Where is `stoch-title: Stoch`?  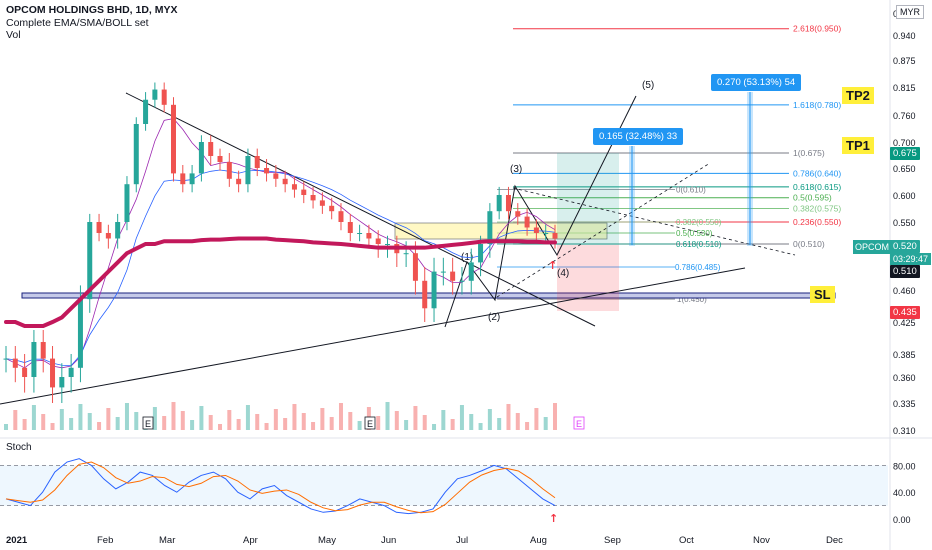
stoch-title: Stoch is located at coordinates (19, 447).